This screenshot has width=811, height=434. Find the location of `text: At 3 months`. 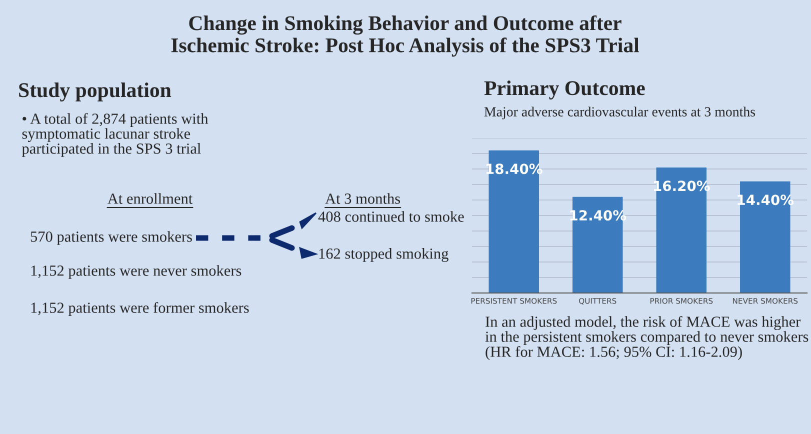

text: At 3 months is located at coordinates (362, 198).